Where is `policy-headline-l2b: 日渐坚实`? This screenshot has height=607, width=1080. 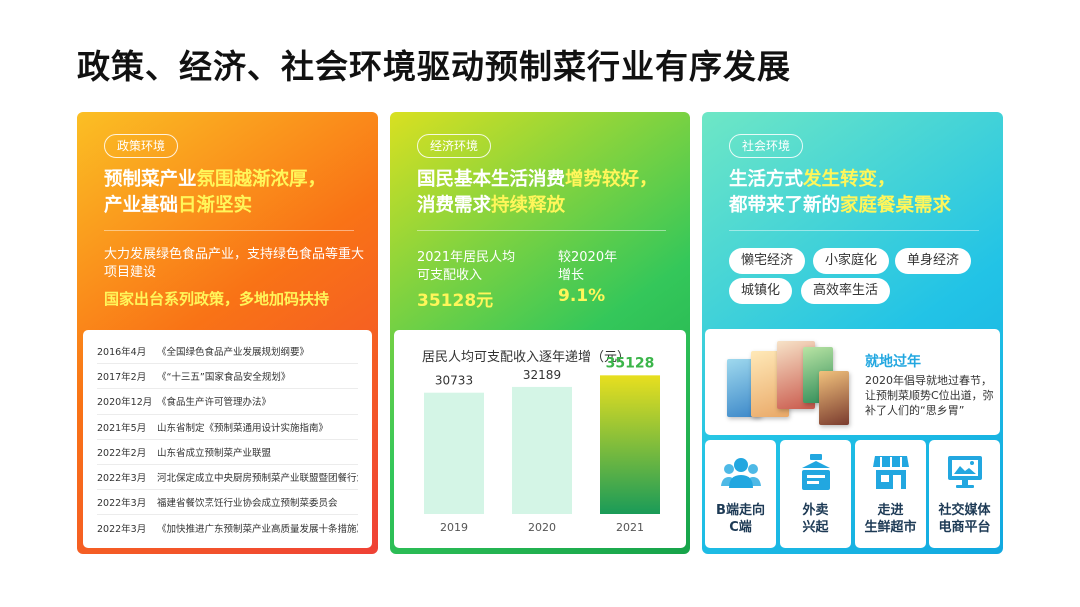 policy-headline-l2b: 日渐坚实 is located at coordinates (215, 205).